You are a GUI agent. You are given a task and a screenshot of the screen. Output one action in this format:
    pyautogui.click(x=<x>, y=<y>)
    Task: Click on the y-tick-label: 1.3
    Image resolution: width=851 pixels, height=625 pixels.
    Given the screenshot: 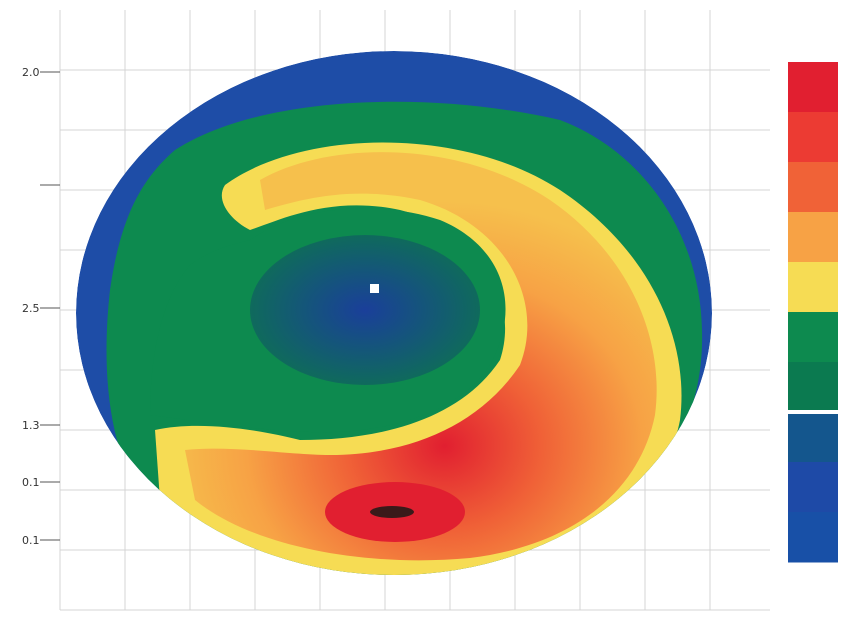 What is the action you would take?
    pyautogui.click(x=31, y=425)
    